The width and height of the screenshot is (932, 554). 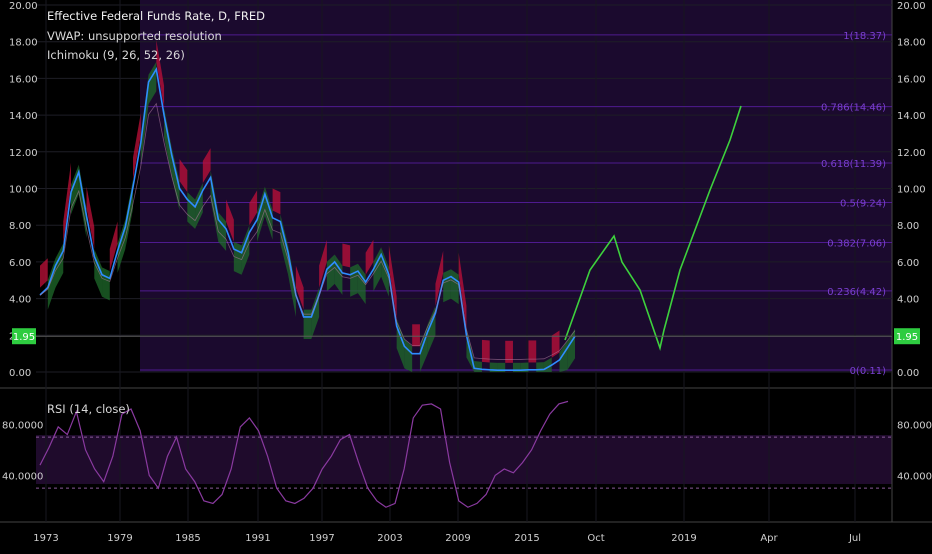 What do you see at coordinates (683, 538) in the screenshot?
I see `x-tick-label: 2019` at bounding box center [683, 538].